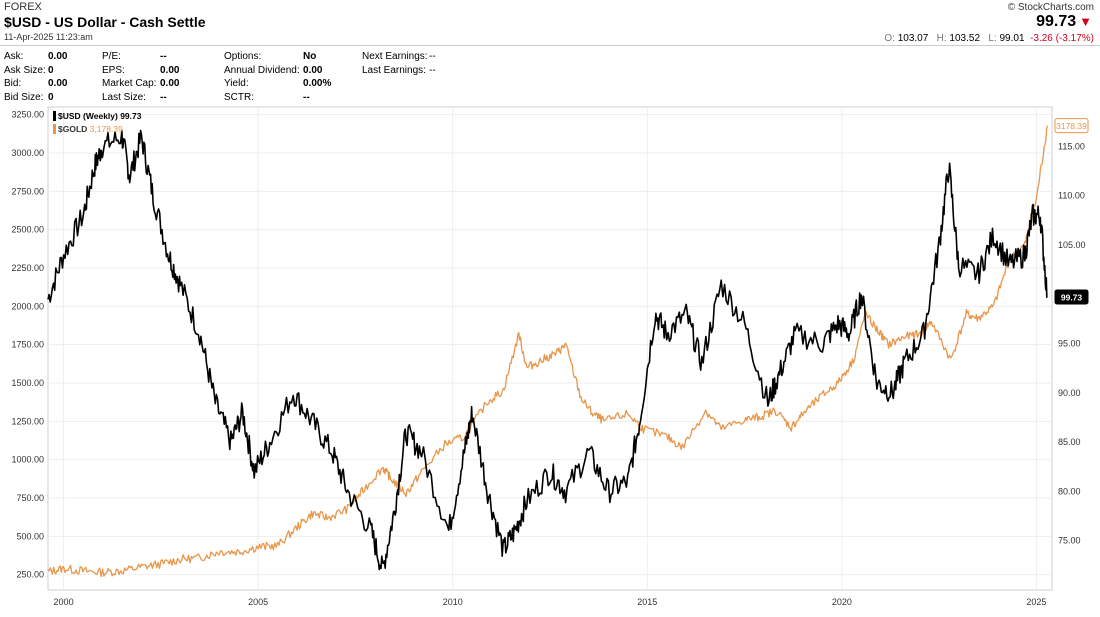 The width and height of the screenshot is (1100, 617). I want to click on last-price: 99.73 ▼, so click(1064, 22).